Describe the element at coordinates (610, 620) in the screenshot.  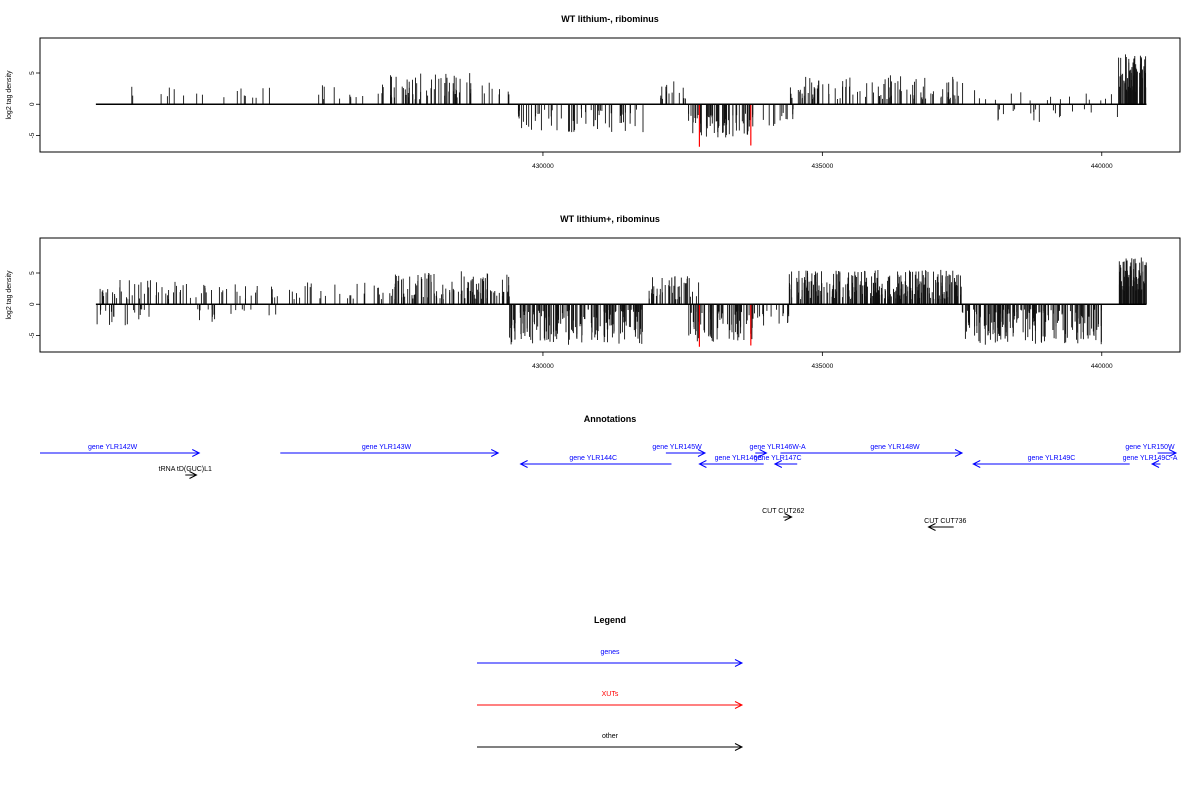
I see `legend-title: Legend` at that location.